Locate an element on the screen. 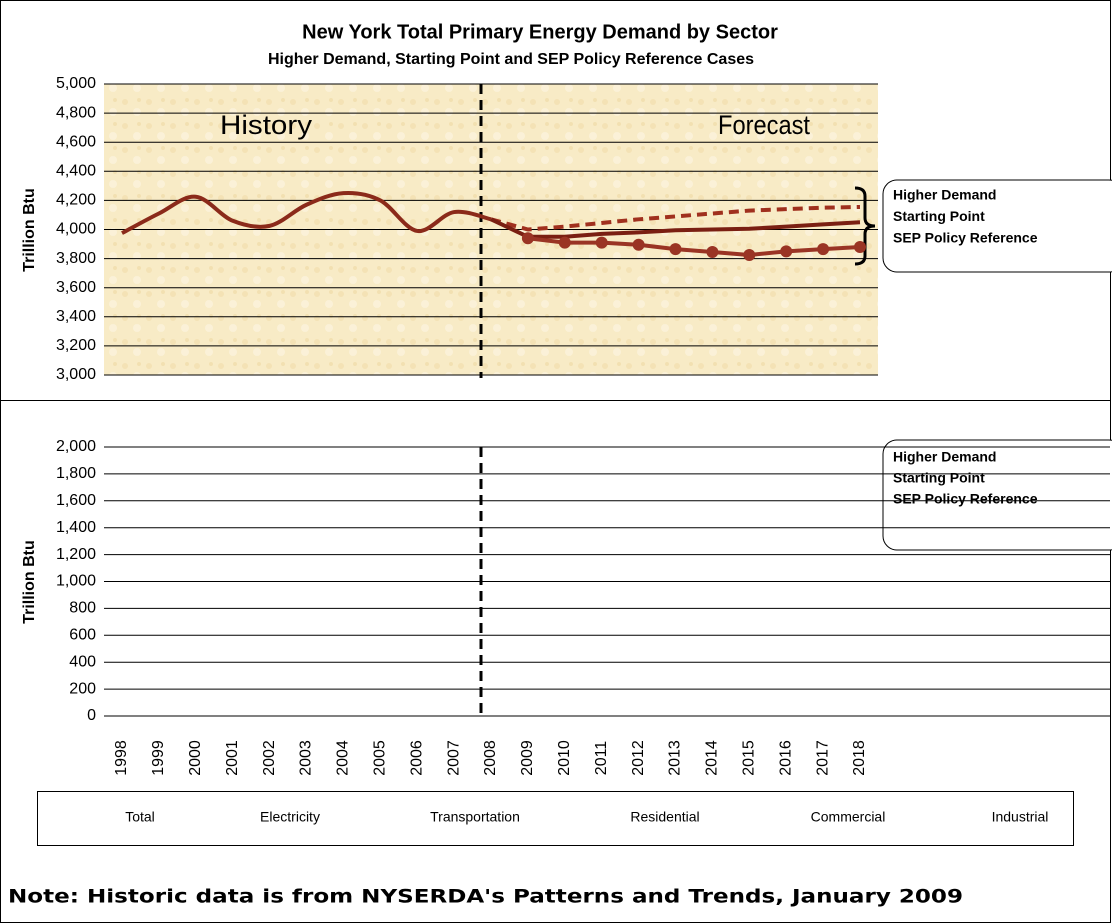 The image size is (1112, 924). y-tick-label: 1,000 is located at coordinates (76, 581).